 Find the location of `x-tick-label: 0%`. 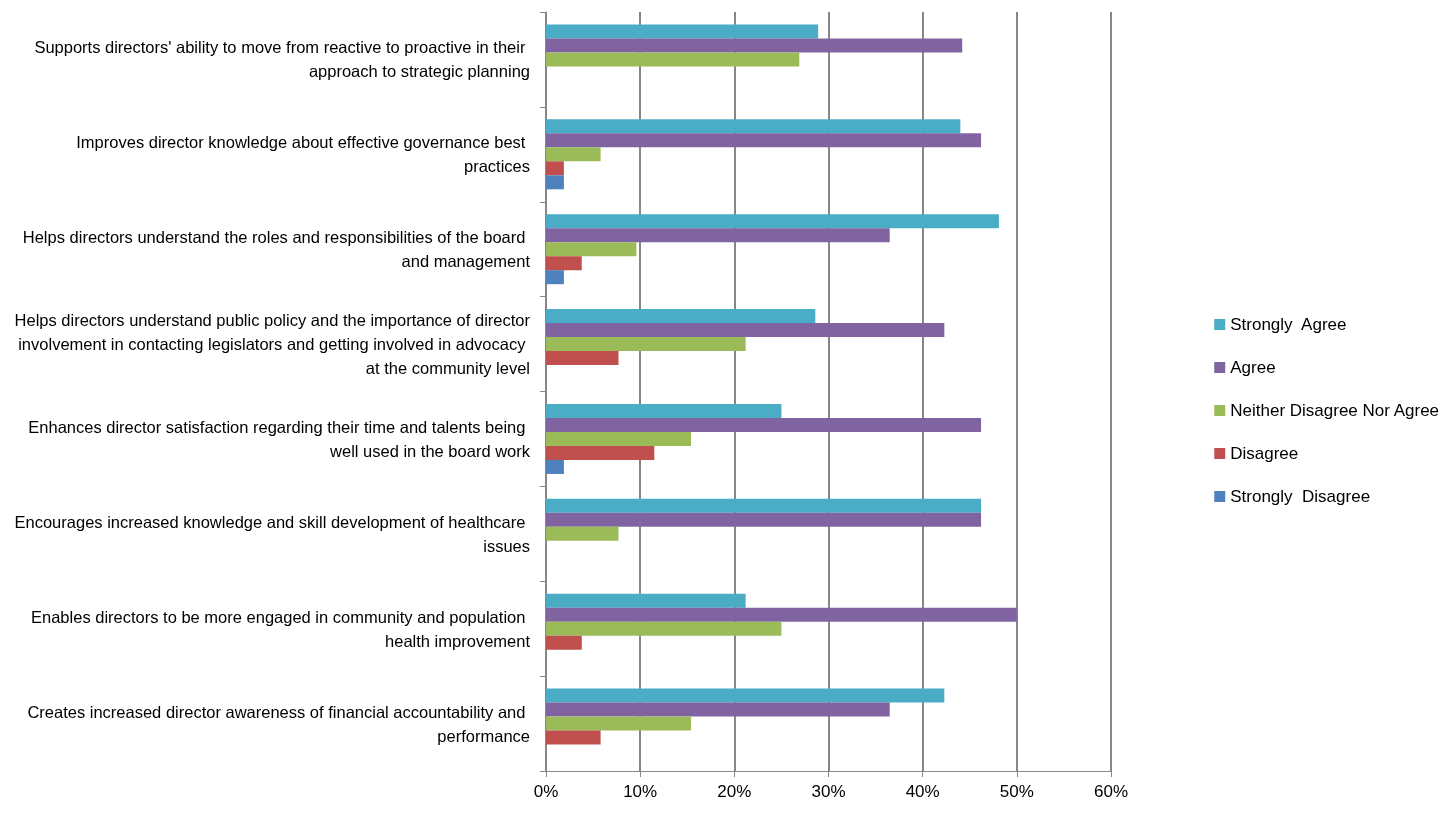

x-tick-label: 0% is located at coordinates (546, 791).